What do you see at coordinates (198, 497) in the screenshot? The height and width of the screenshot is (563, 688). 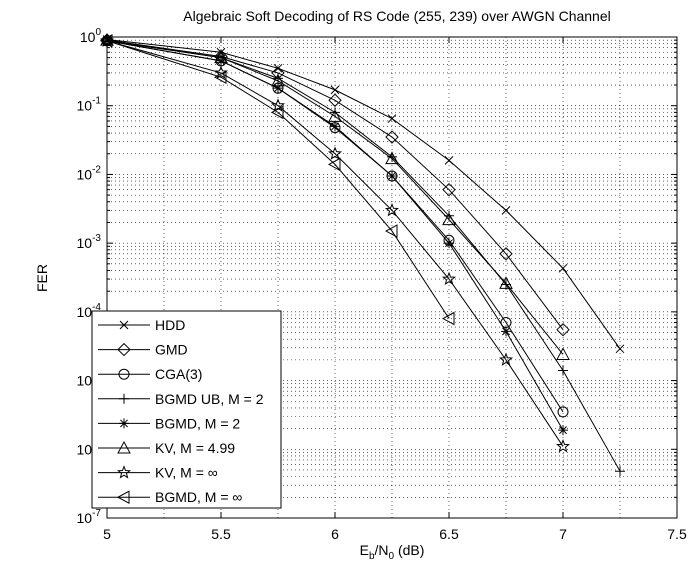 I see `legend-label: BGMD, M = ∞` at bounding box center [198, 497].